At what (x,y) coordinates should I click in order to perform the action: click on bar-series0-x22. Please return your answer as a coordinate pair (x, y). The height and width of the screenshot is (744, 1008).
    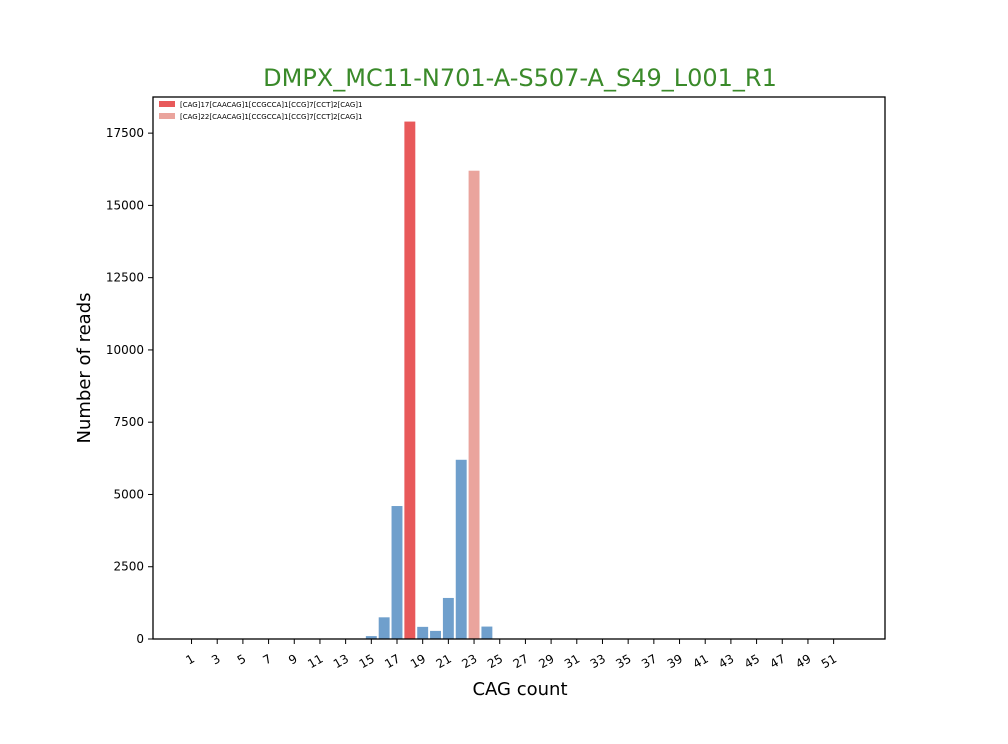
    Looking at the image, I should click on (461, 549).